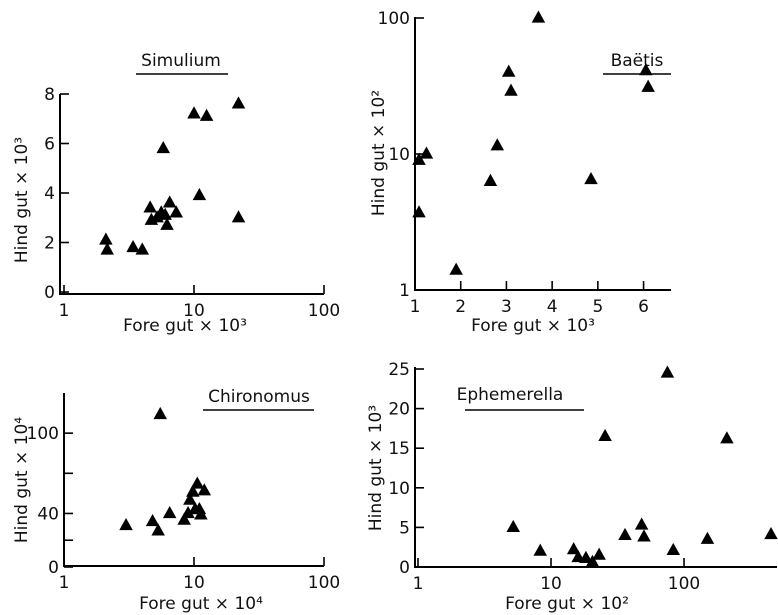 The image size is (778, 615). What do you see at coordinates (394, 19) in the screenshot?
I see `y-tick-label: 100` at bounding box center [394, 19].